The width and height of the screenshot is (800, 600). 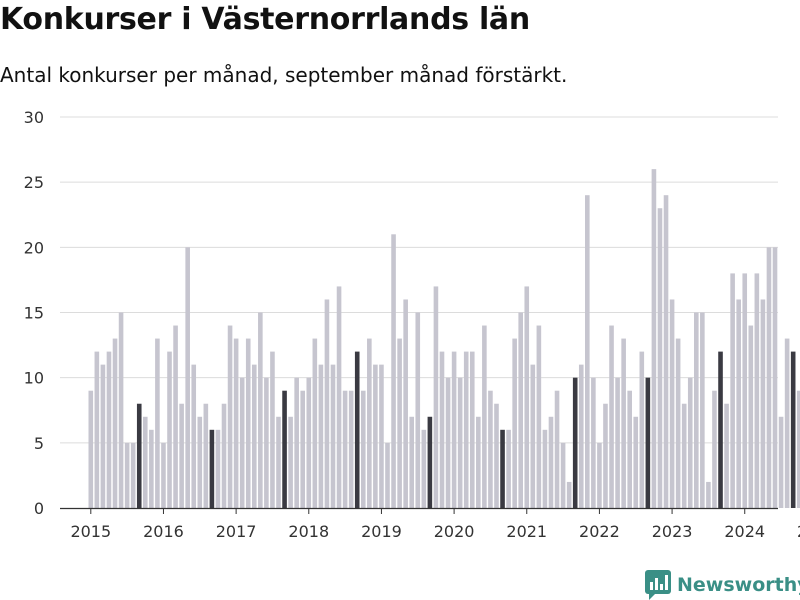 I want to click on chart-title: Konkurser i Västernorrlands län, so click(x=265, y=19).